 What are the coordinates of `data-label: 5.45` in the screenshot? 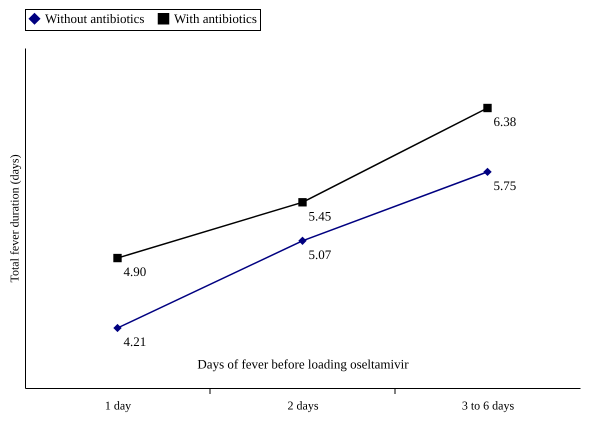 It's located at (320, 216).